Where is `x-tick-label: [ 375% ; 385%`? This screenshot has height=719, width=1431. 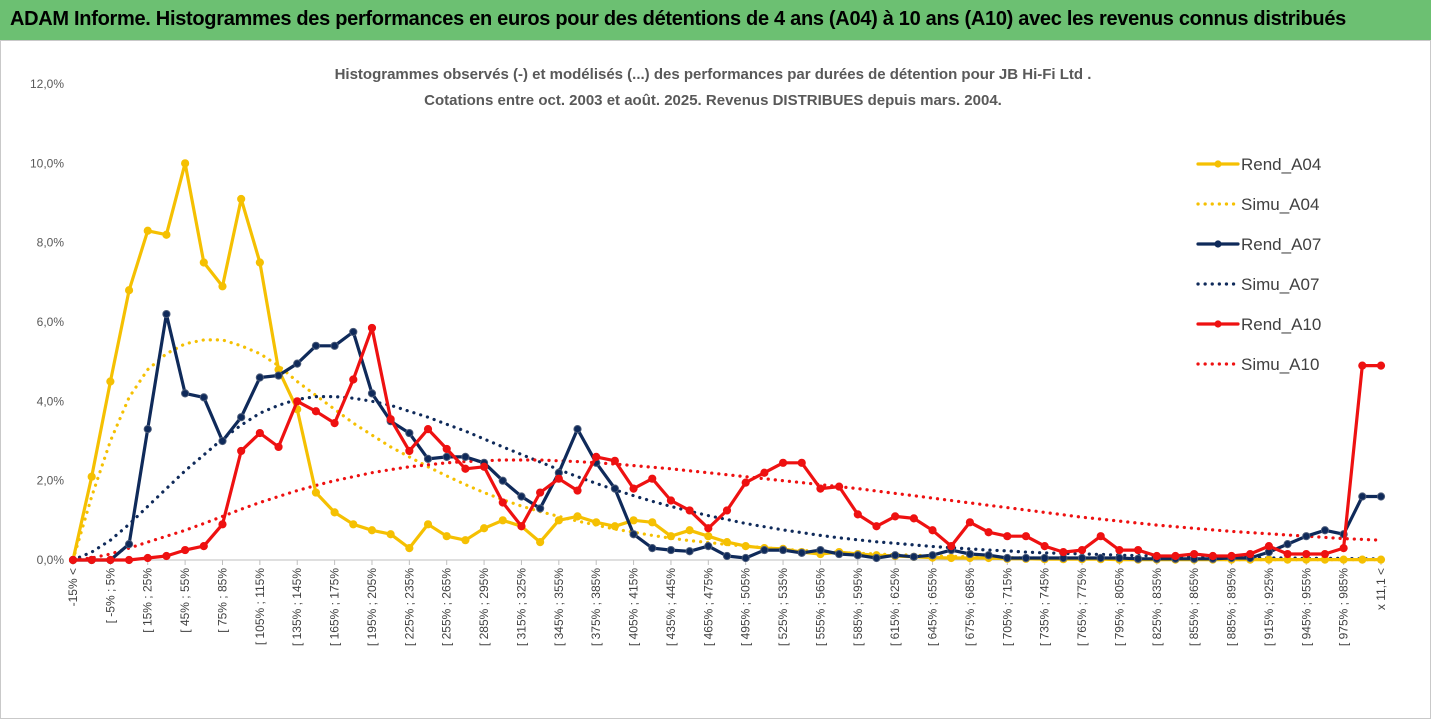 x-tick-label: [ 375% ; 385% is located at coordinates (596, 607).